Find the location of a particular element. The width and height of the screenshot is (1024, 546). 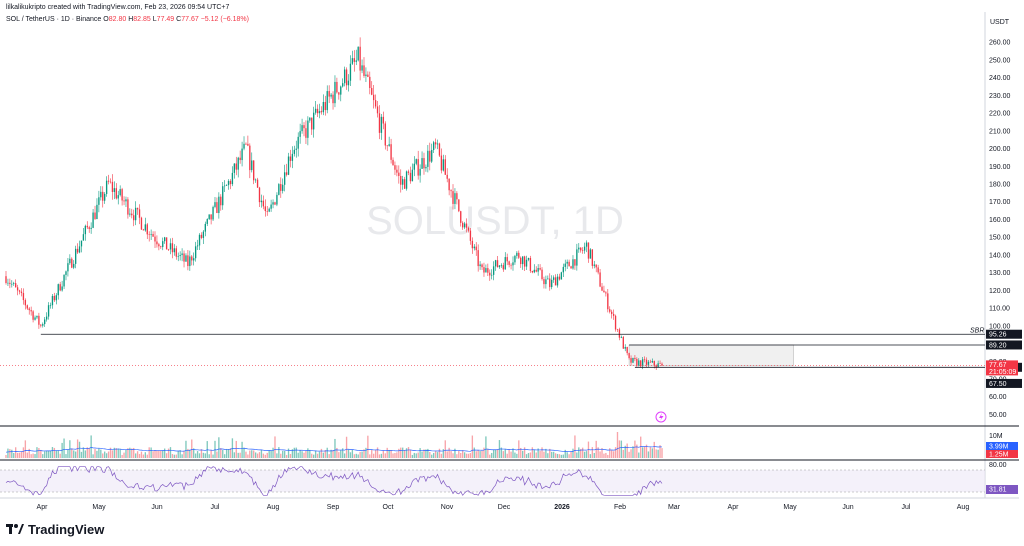

price-tick-label: 120.00 is located at coordinates (1000, 291).